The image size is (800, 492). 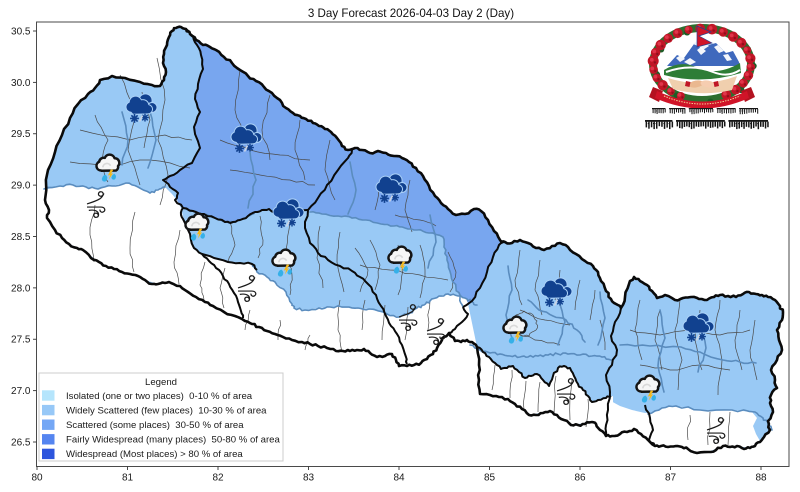 I want to click on svg-text: 28.5, so click(x=21, y=237).